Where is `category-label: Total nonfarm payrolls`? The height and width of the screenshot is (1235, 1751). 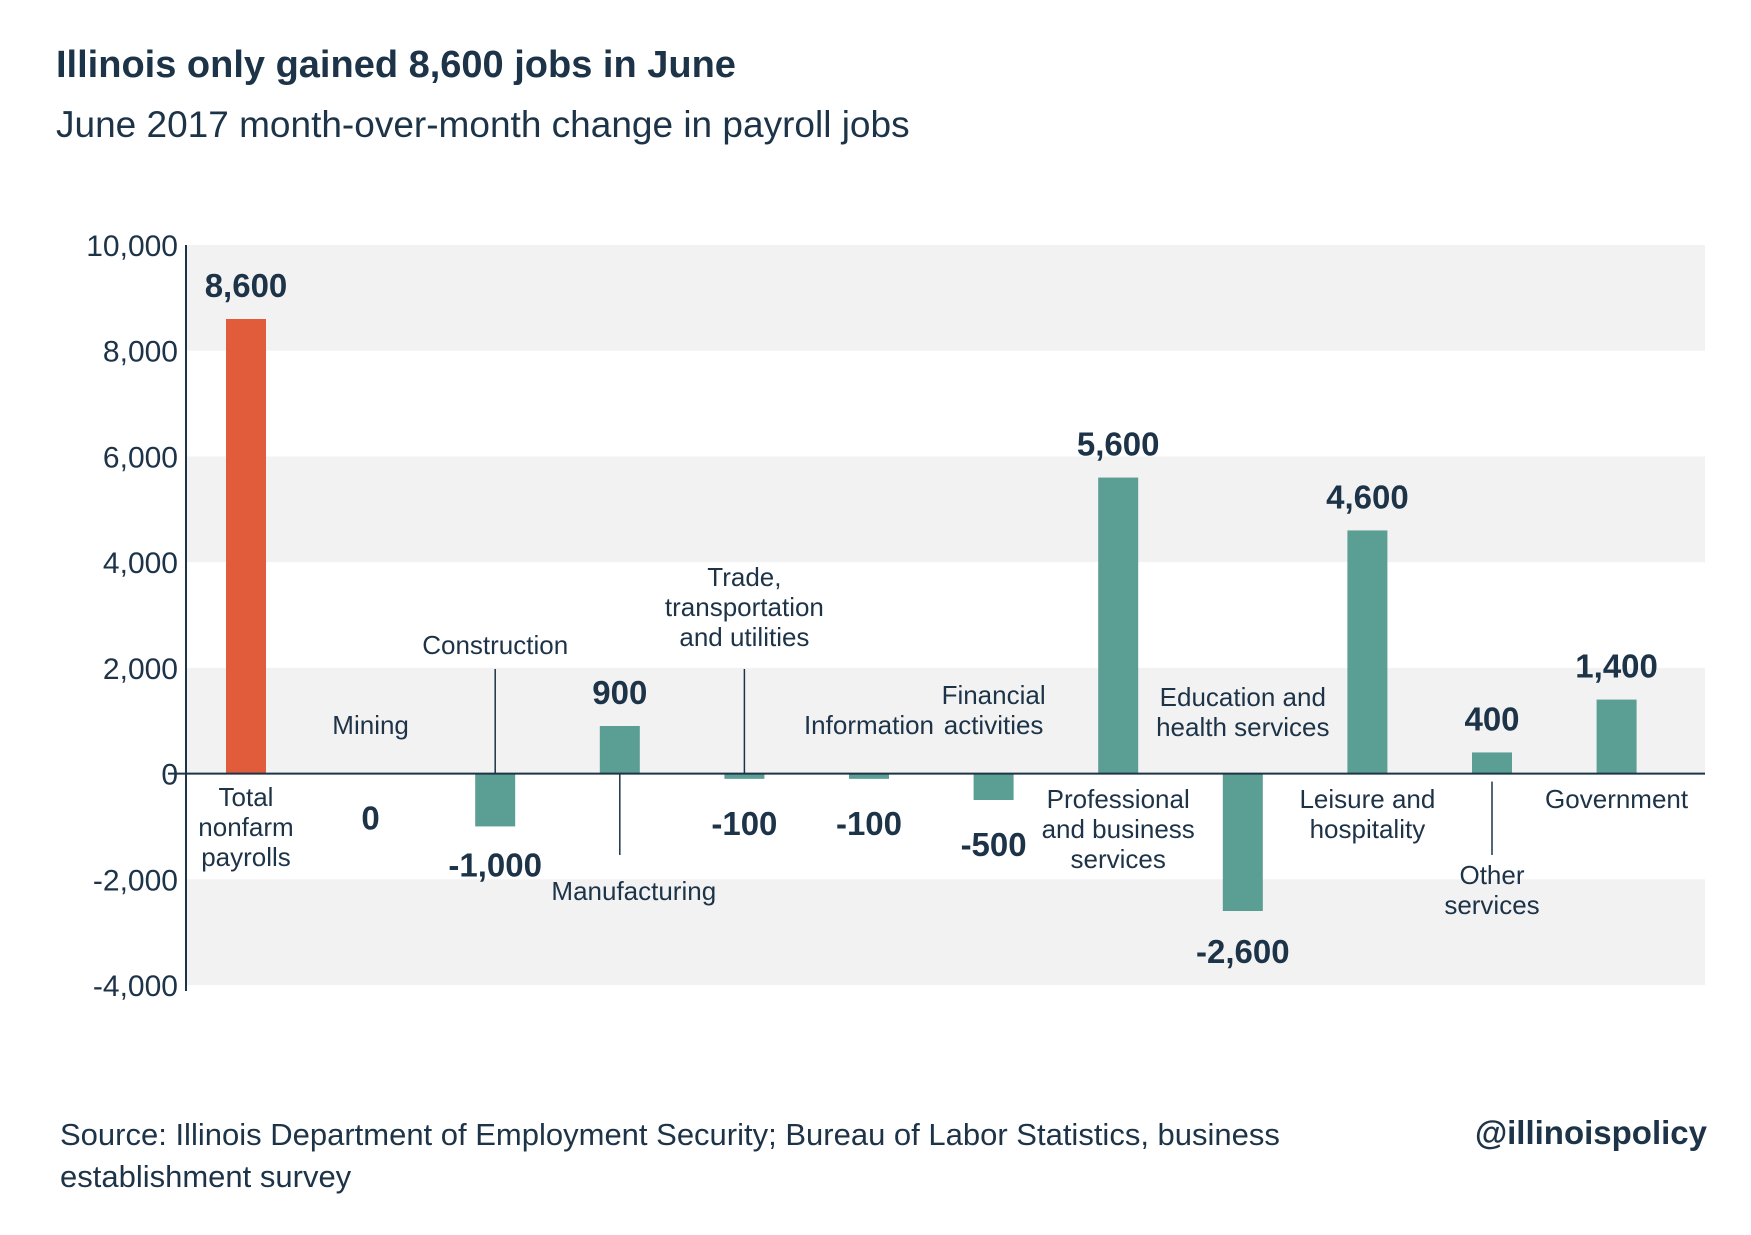
category-label: Total nonfarm payrolls is located at coordinates (245, 827).